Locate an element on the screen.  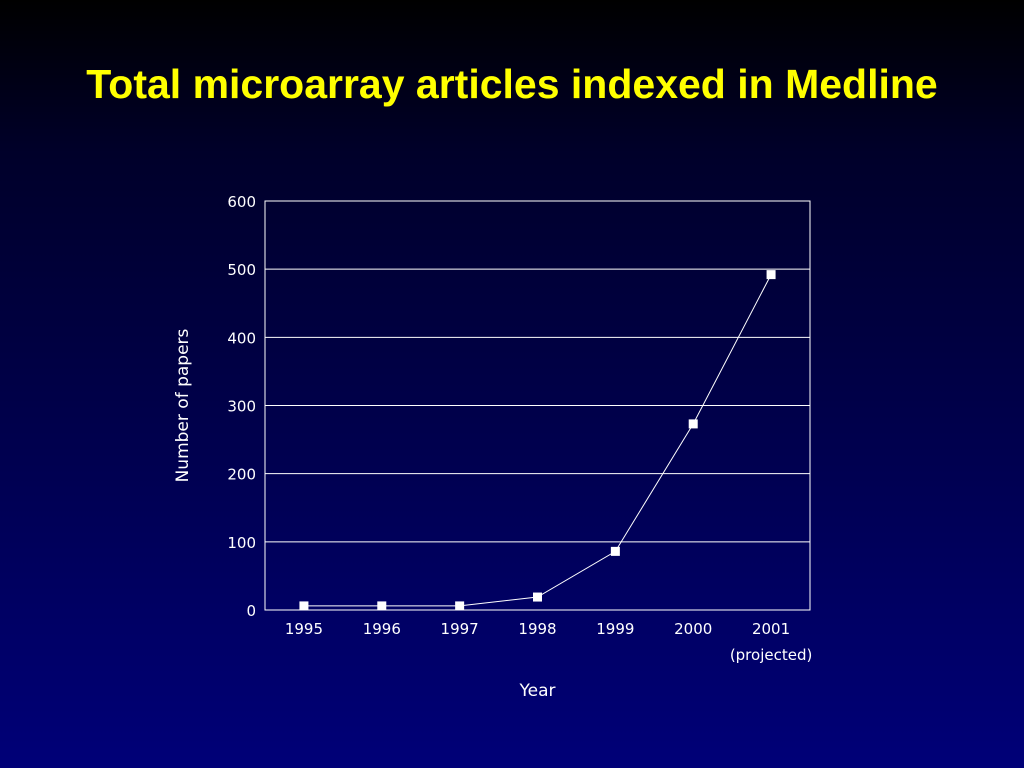
x-tick-label: 1997 is located at coordinates (460, 629).